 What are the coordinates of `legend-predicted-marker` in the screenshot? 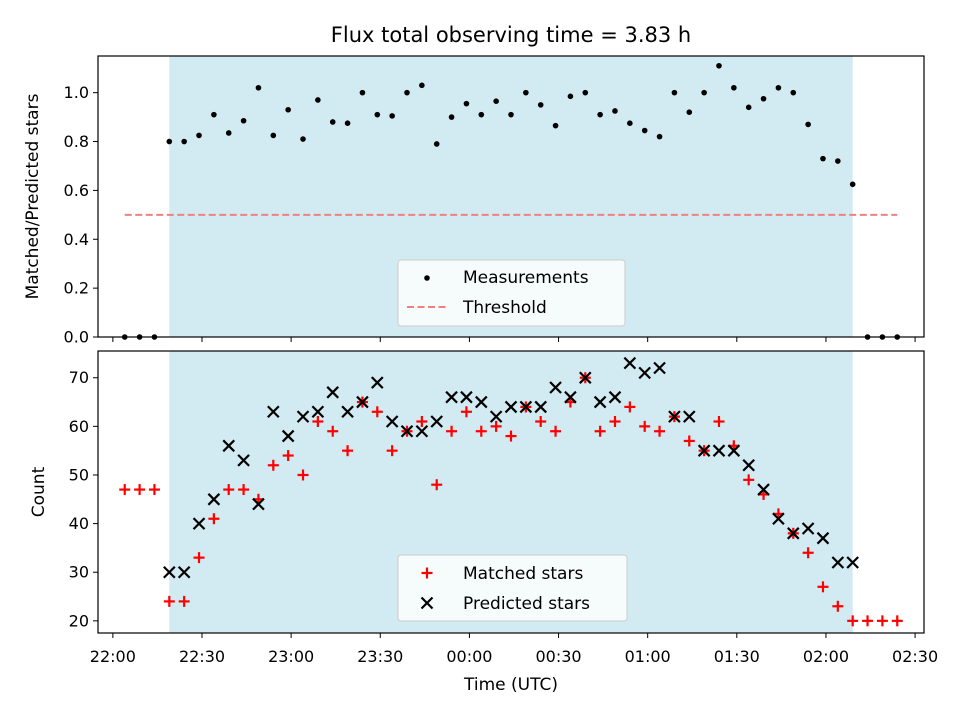 It's located at (427, 603).